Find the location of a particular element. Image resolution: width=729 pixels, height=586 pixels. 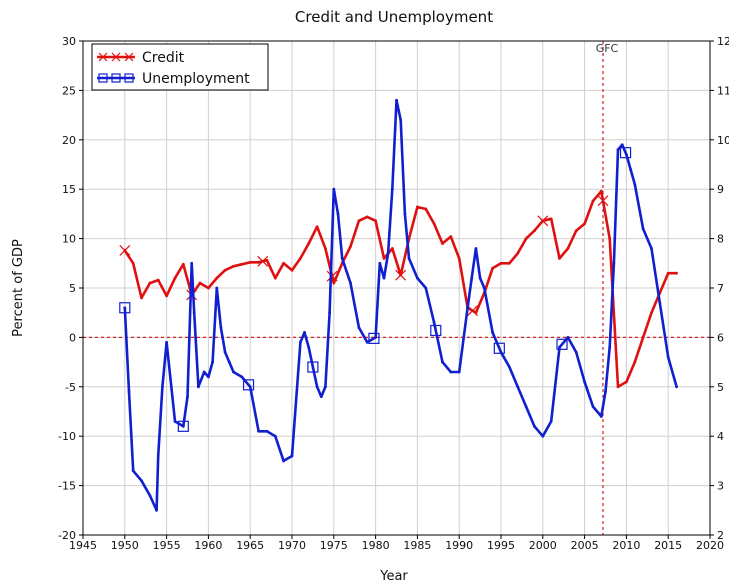

y2-tick-label: 3 is located at coordinates (720, 486).